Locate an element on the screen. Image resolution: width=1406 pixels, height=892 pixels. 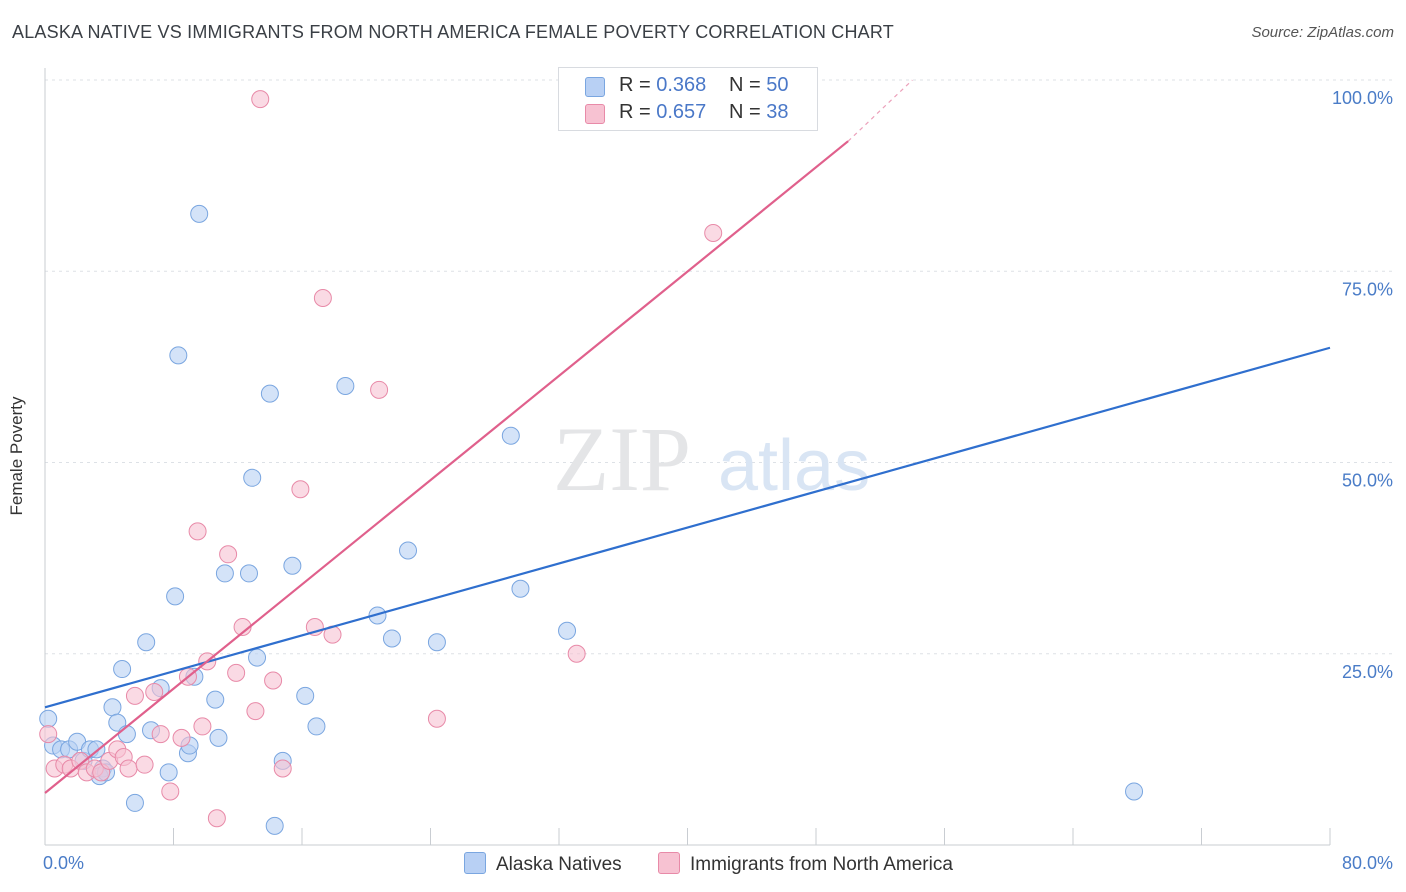
legend-item-immigrants: Immigrants from North America is located at coordinates (805, 864).